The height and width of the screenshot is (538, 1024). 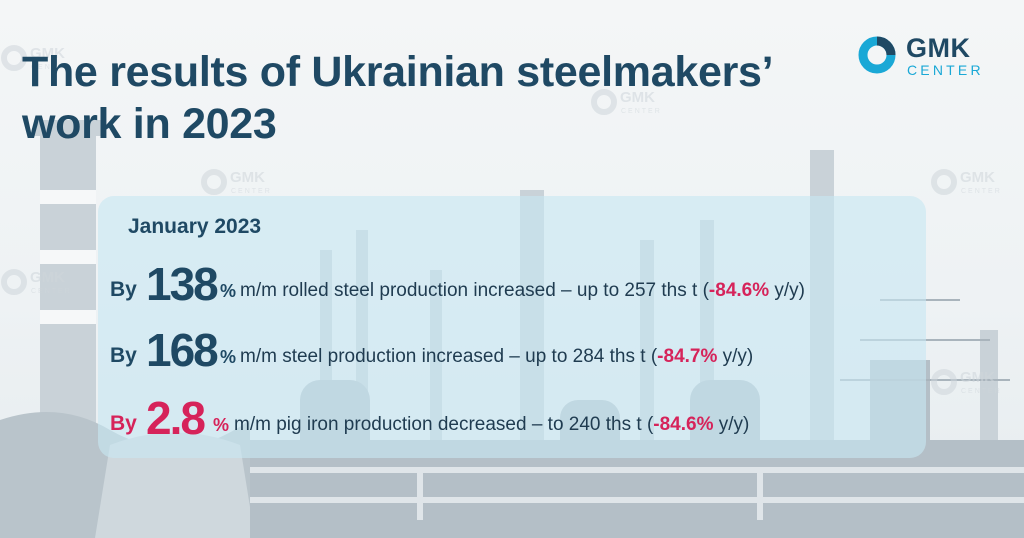 I want to click on period-label: January 2023, so click(x=195, y=226).